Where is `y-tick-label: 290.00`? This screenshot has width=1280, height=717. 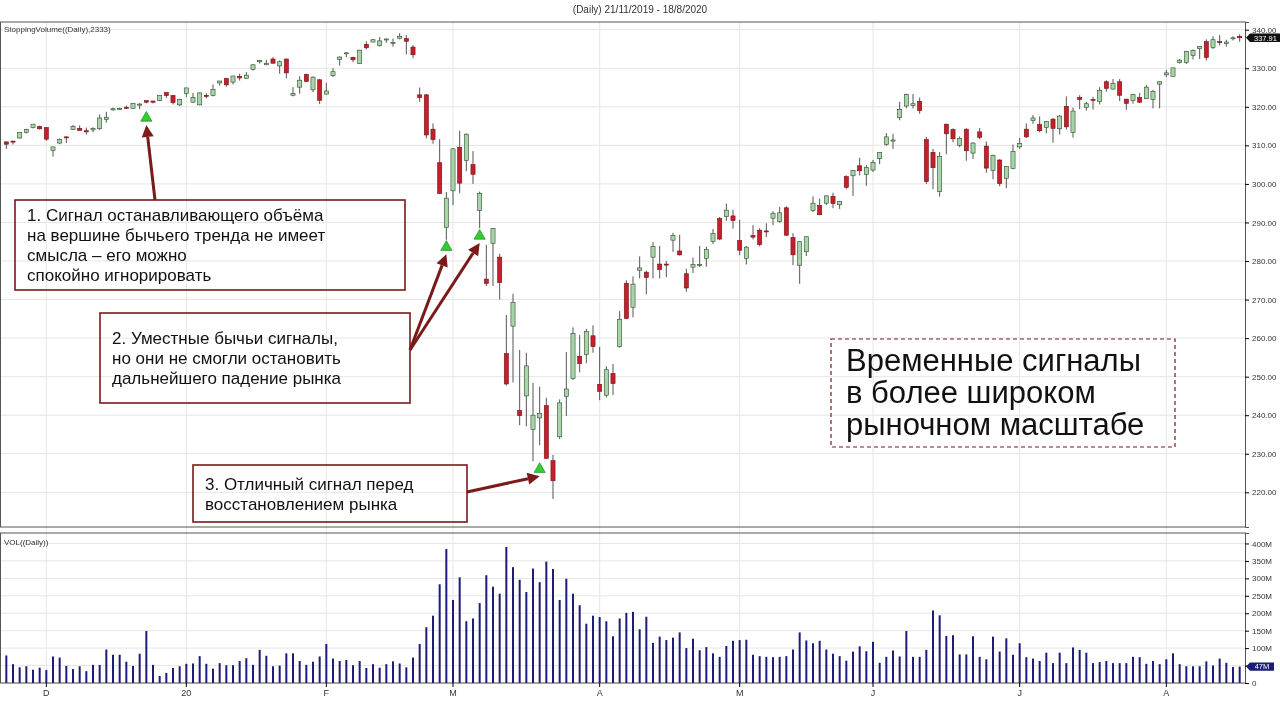
y-tick-label: 290.00 is located at coordinates (1265, 223).